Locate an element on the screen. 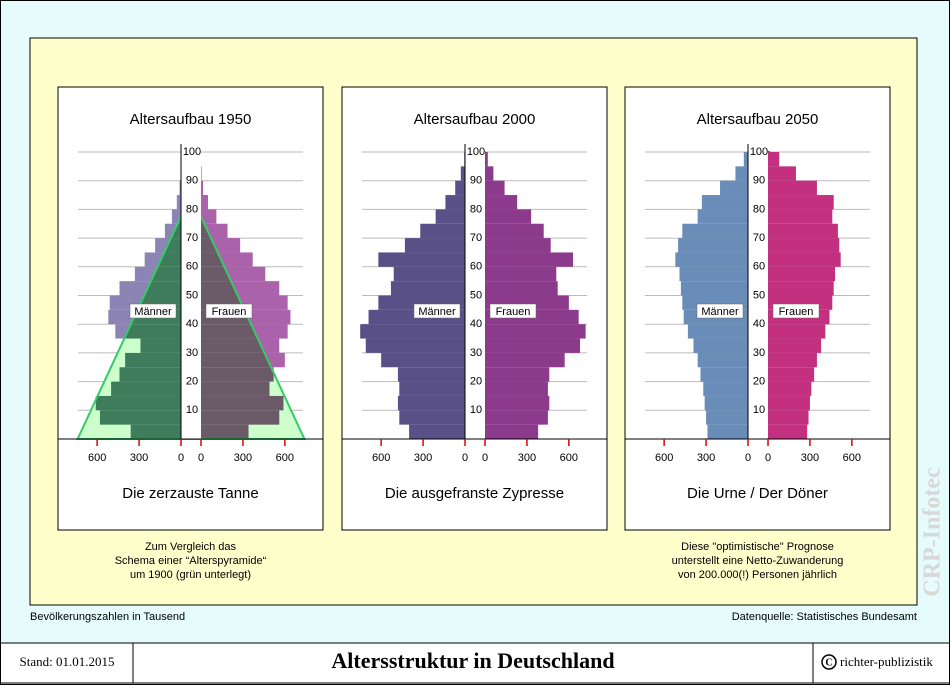  watermark: CRP-Infotec is located at coordinates (933, 532).